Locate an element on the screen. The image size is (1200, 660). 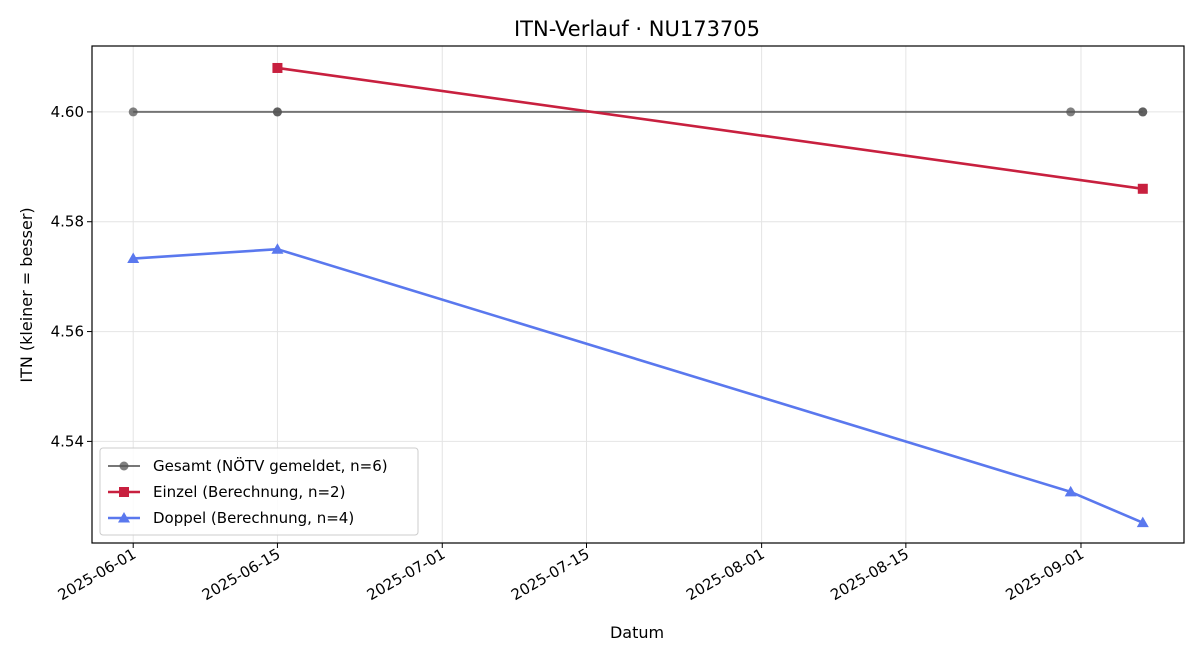
legend-item: Einzel (Berechnung, n=2) is located at coordinates (226, 492).